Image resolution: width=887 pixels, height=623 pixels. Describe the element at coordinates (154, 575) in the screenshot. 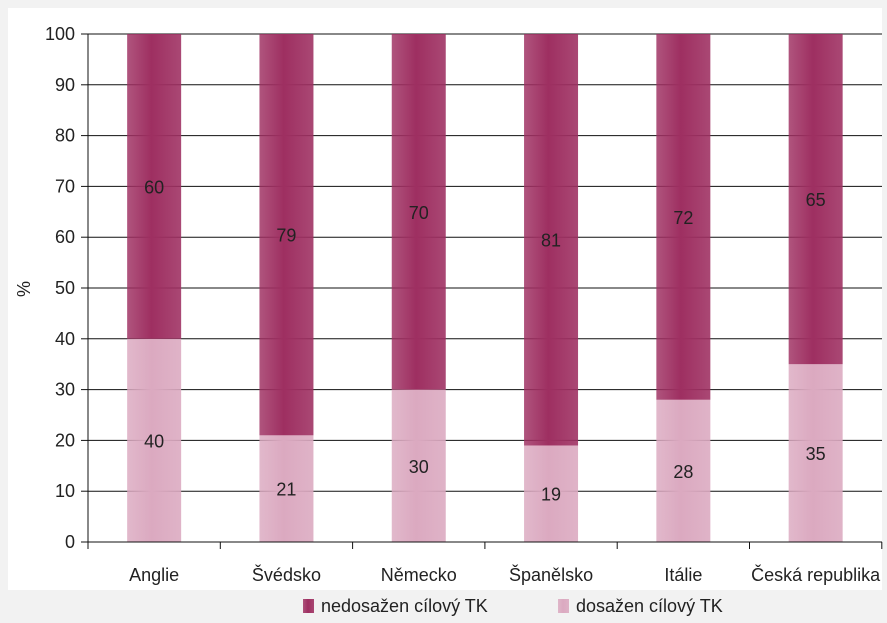

I see `x-category-label: Anglie` at that location.